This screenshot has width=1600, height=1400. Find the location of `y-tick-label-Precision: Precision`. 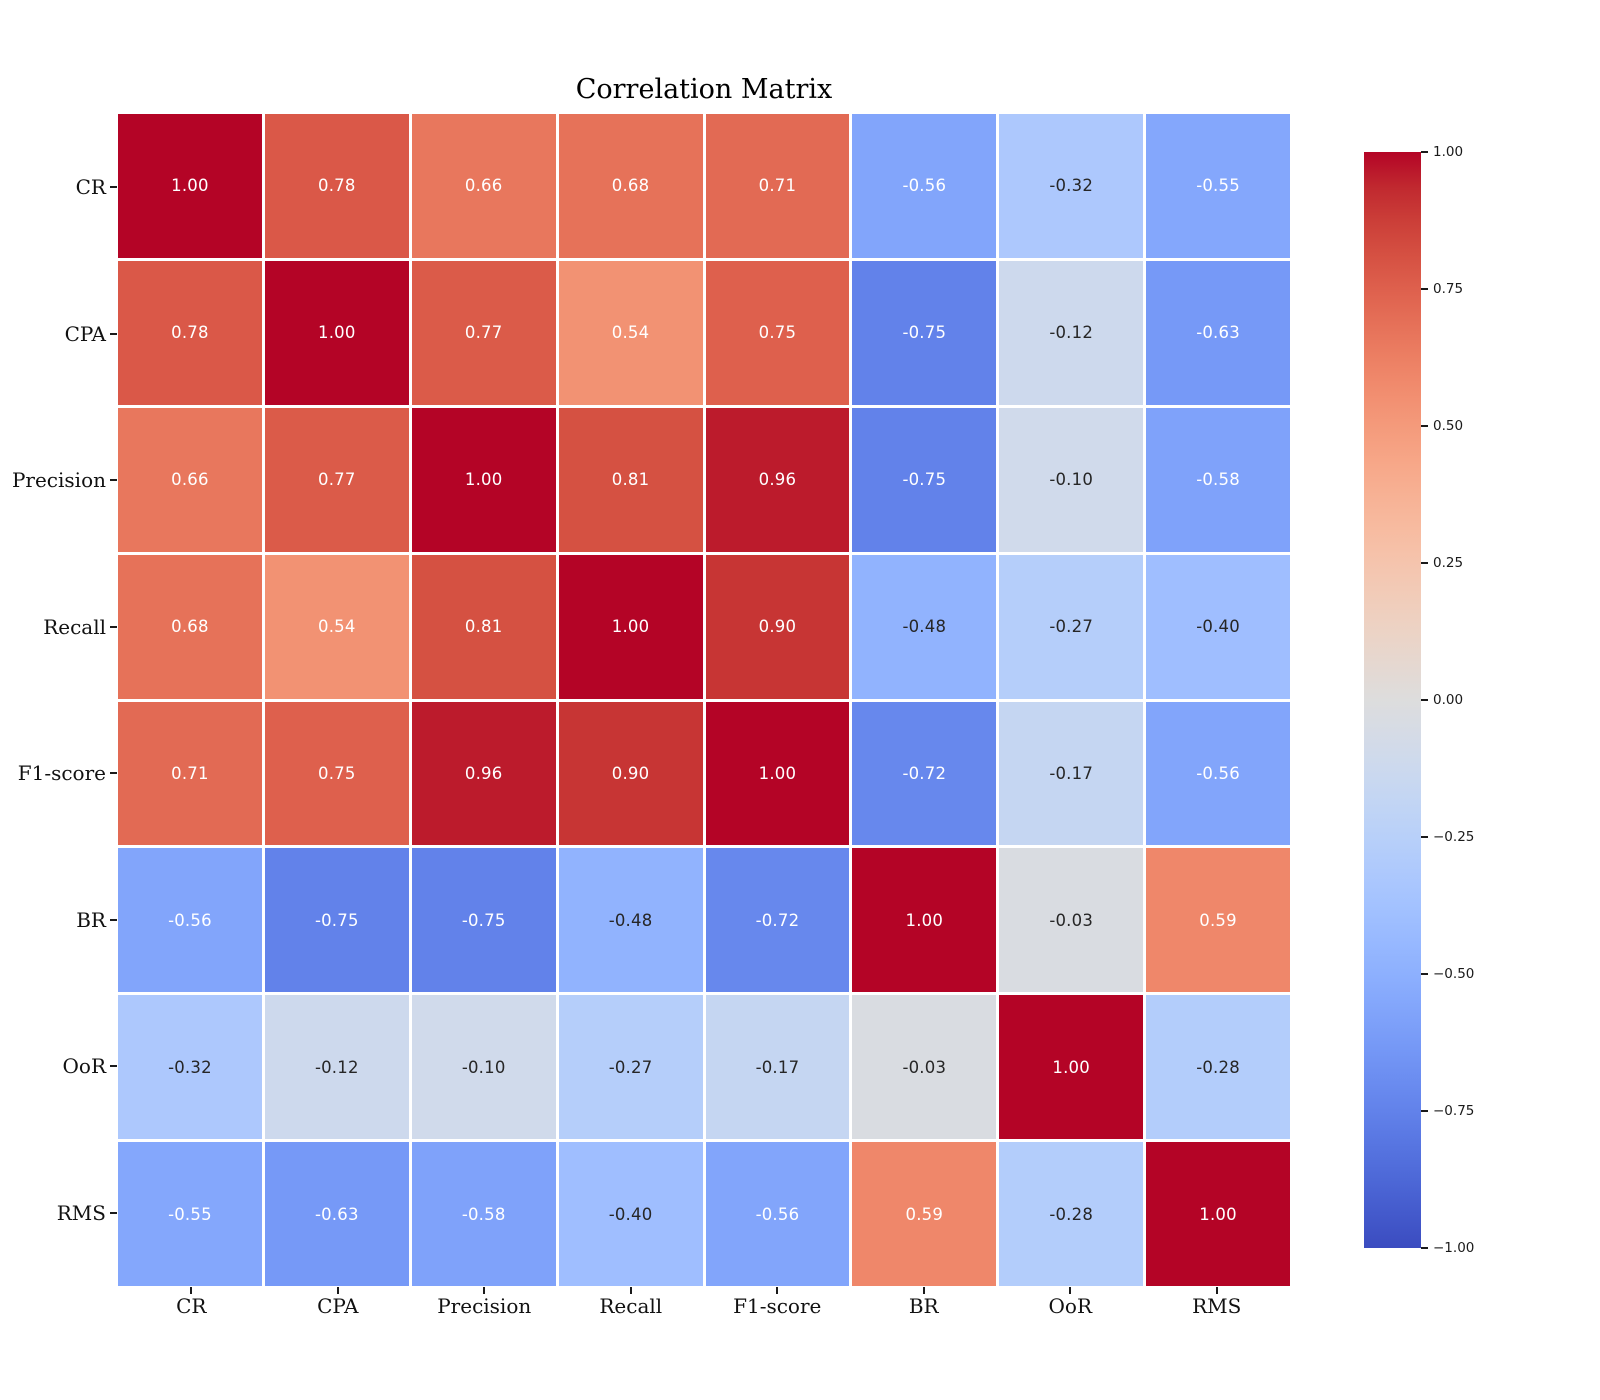

y-tick-label-Precision: Precision is located at coordinates (58, 480).